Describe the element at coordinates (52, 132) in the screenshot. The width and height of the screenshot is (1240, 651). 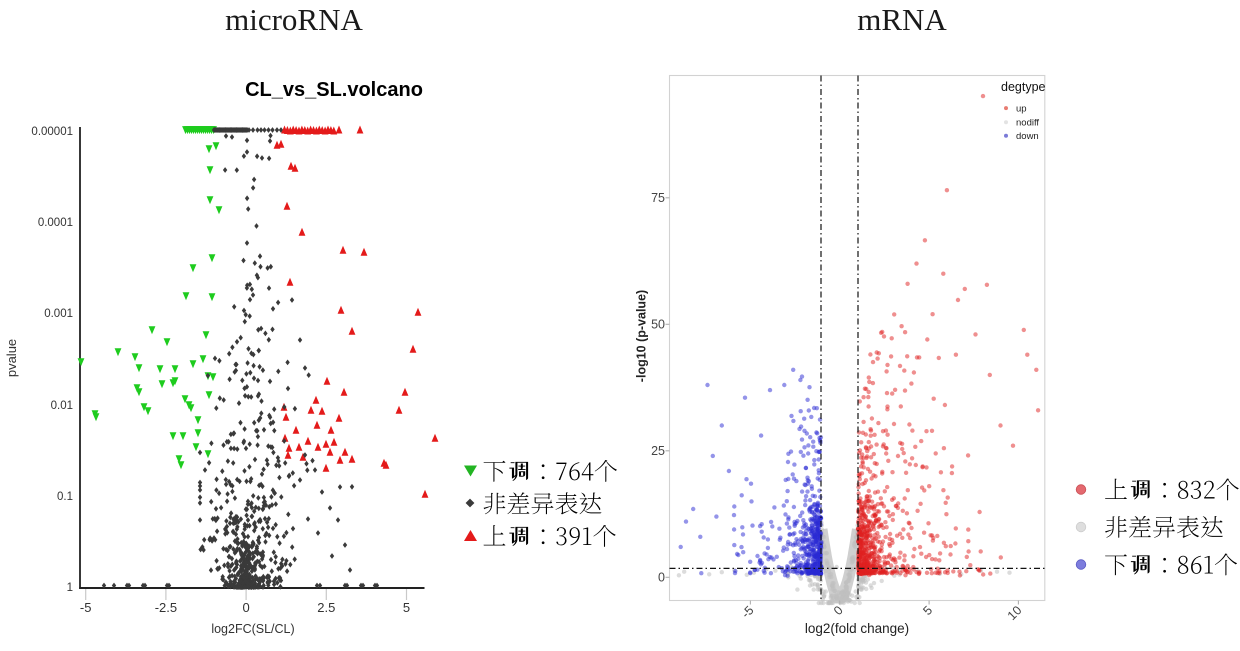
I see `svg-text: 0.00001` at that location.